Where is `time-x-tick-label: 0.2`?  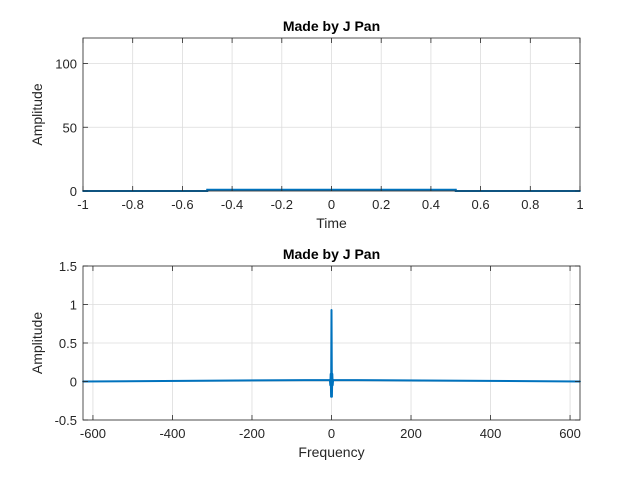 time-x-tick-label: 0.2 is located at coordinates (381, 204).